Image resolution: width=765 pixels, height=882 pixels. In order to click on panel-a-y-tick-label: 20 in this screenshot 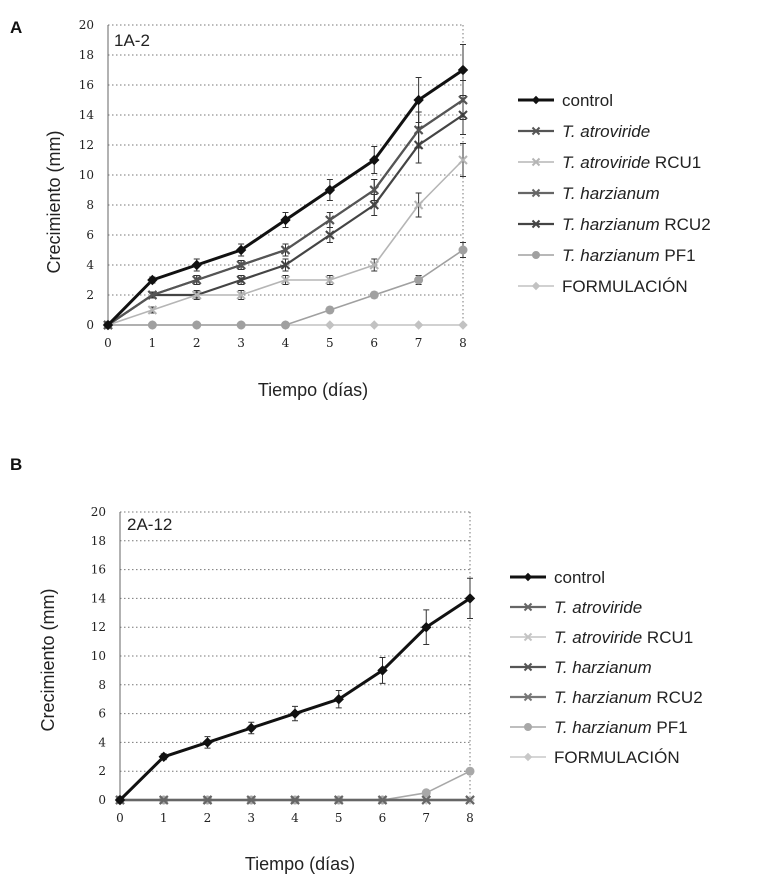, I will do `click(86, 25)`.